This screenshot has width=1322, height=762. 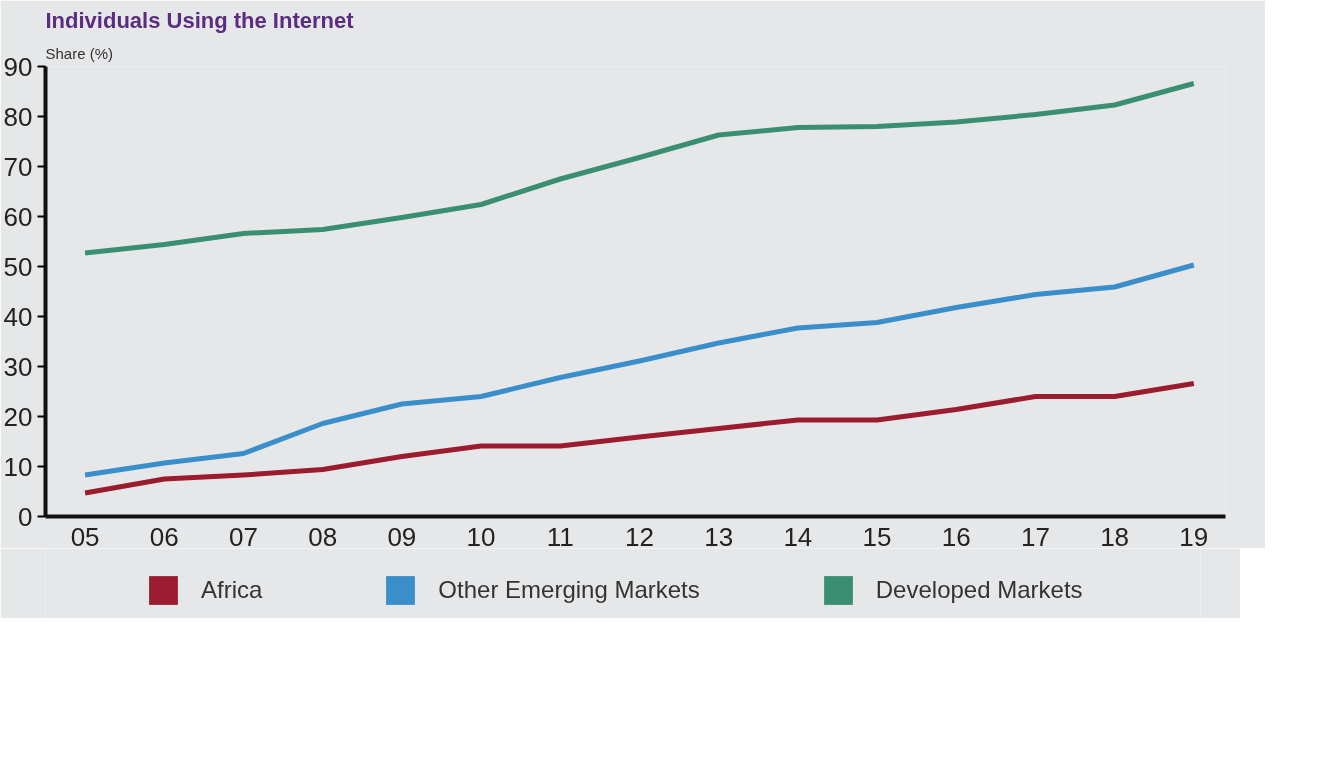 What do you see at coordinates (85, 536) in the screenshot?
I see `x-tick-label: 05` at bounding box center [85, 536].